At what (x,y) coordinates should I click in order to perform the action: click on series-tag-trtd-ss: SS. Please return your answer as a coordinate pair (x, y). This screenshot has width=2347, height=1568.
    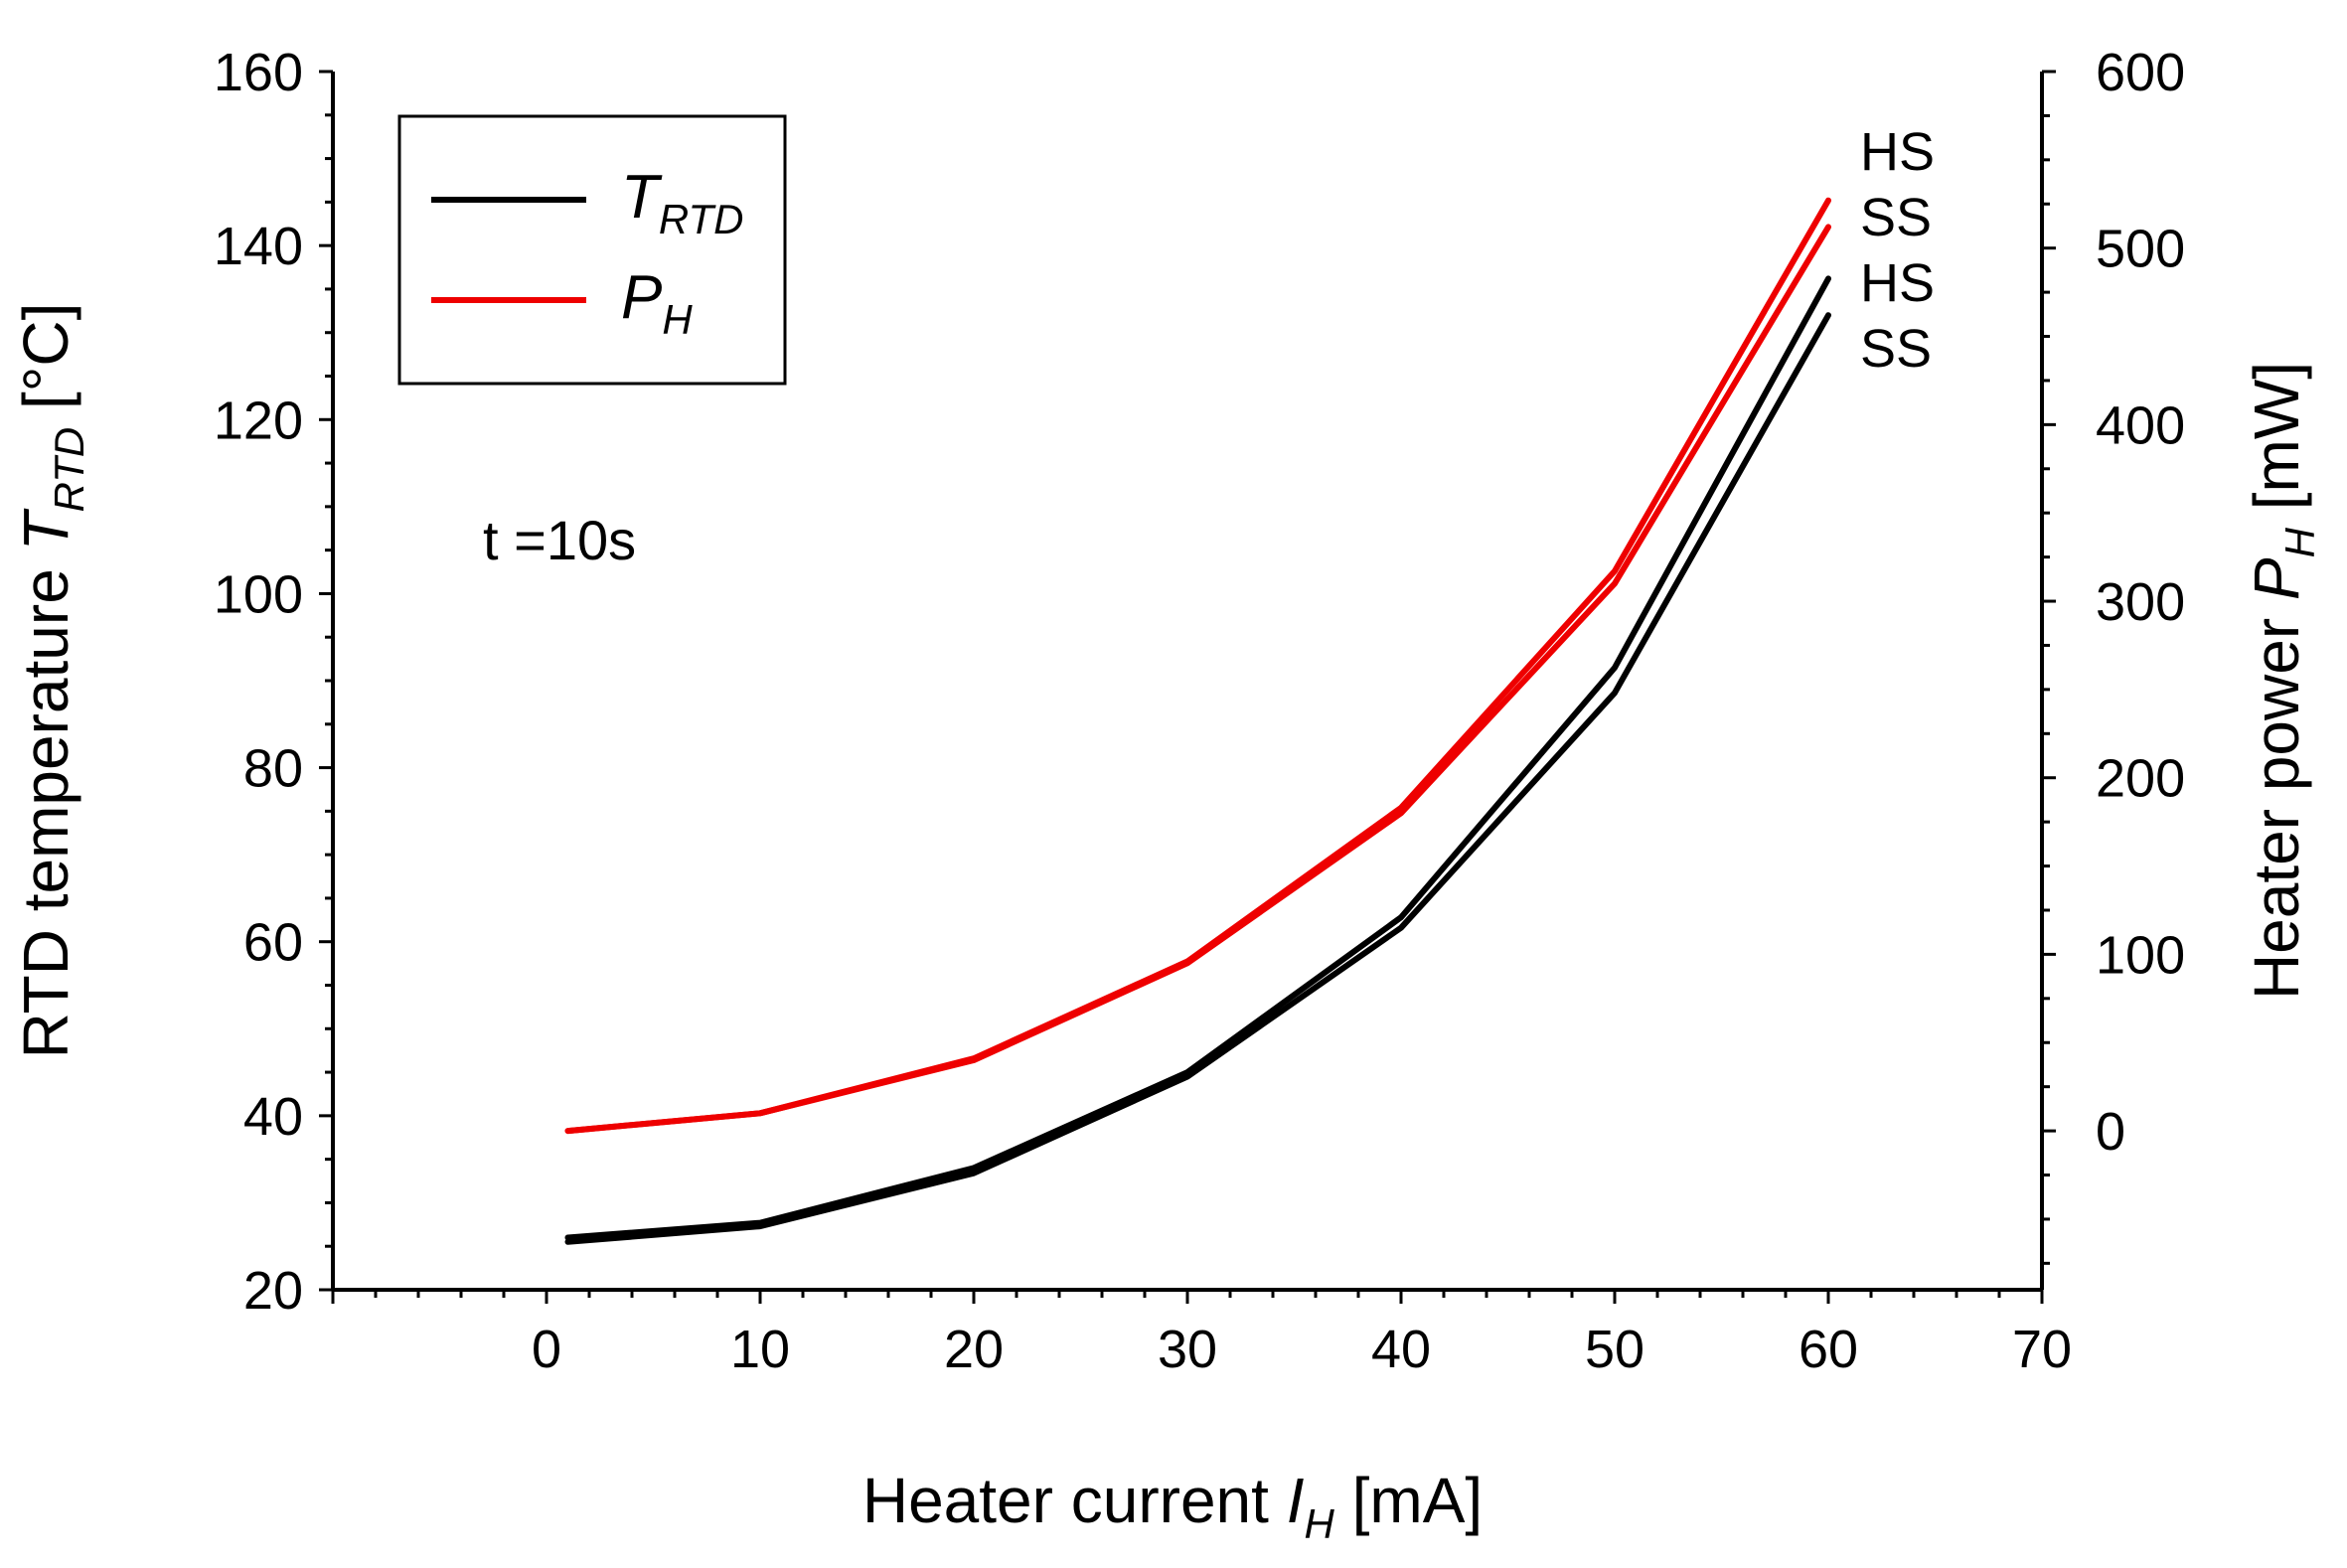
    Looking at the image, I should click on (1896, 349).